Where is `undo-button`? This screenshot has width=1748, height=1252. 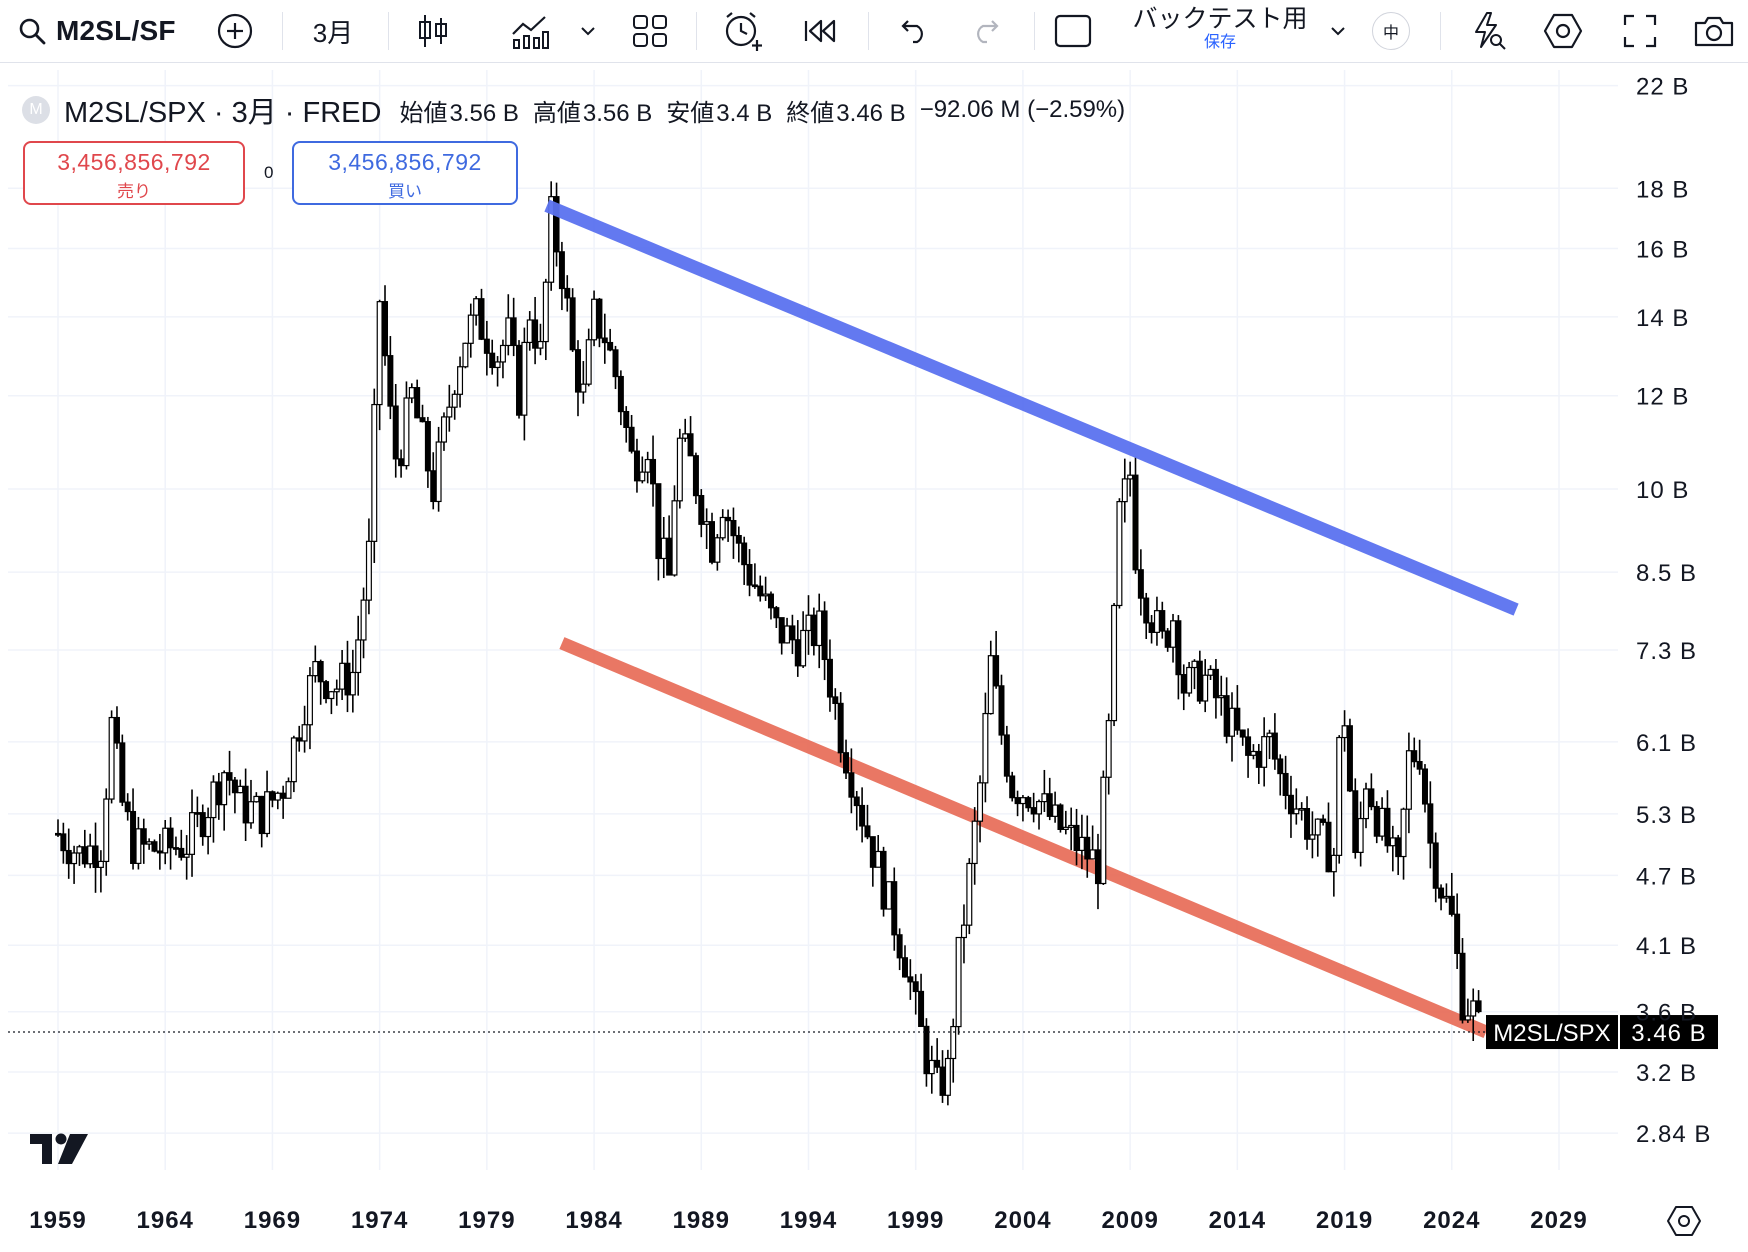
undo-button is located at coordinates (912, 31).